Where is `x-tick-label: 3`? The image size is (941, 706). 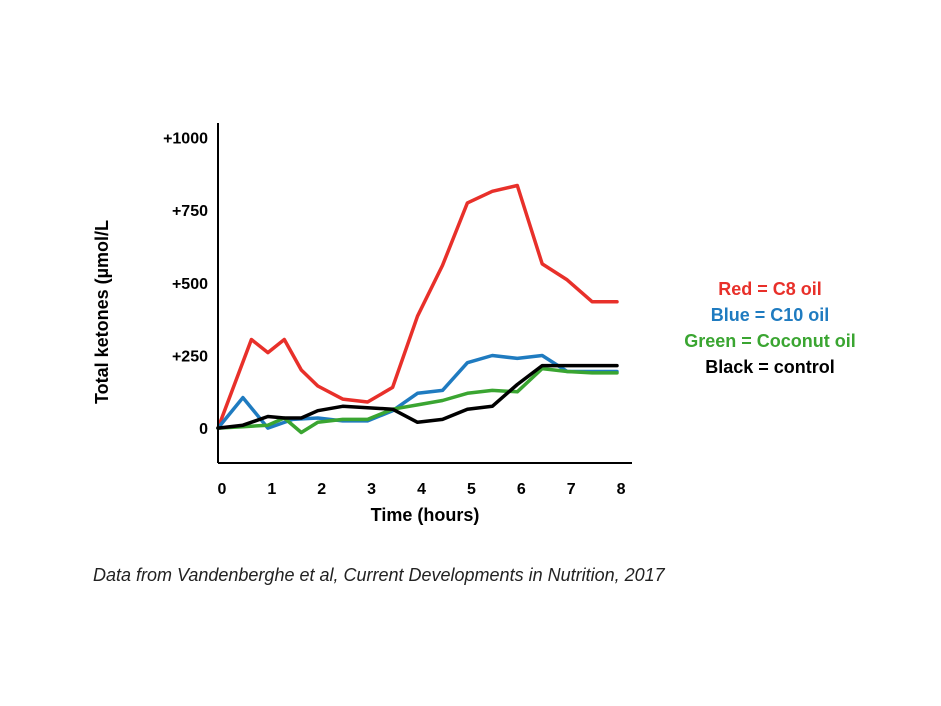 x-tick-label: 3 is located at coordinates (371, 489).